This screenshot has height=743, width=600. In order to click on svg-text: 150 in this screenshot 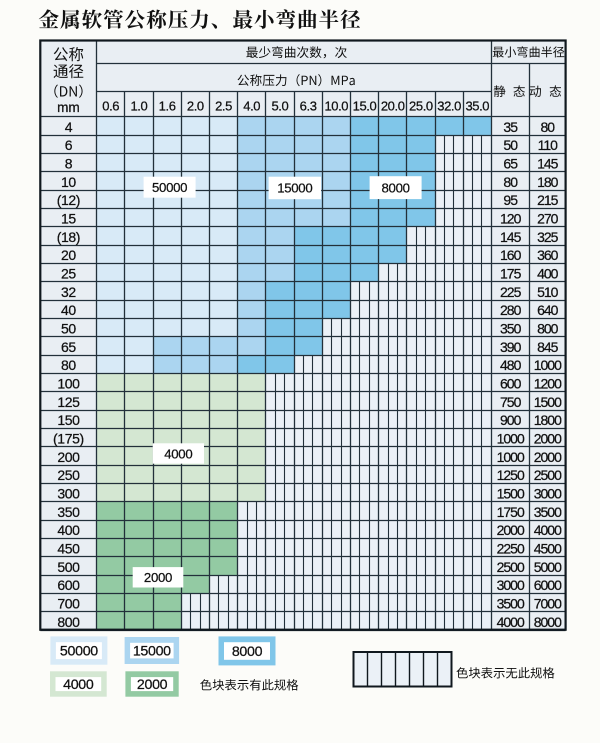, I will do `click(68, 420)`.